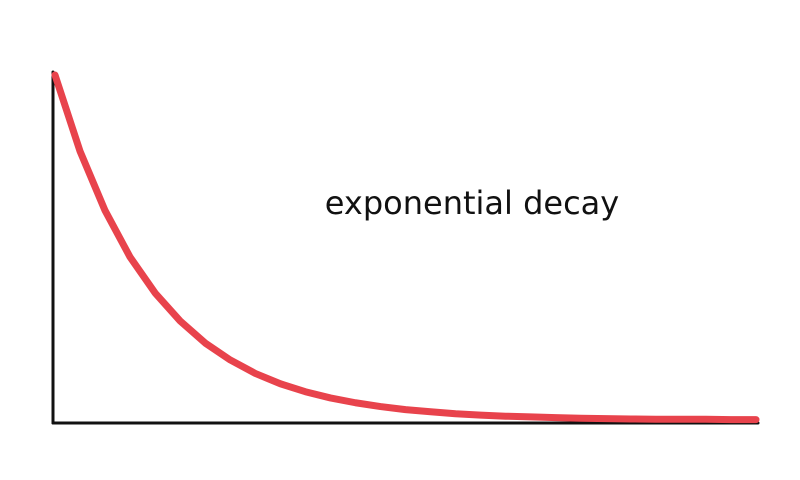 This screenshot has height=480, width=800. What do you see at coordinates (472, 203) in the screenshot?
I see `chart-annotation: exponential decay` at bounding box center [472, 203].